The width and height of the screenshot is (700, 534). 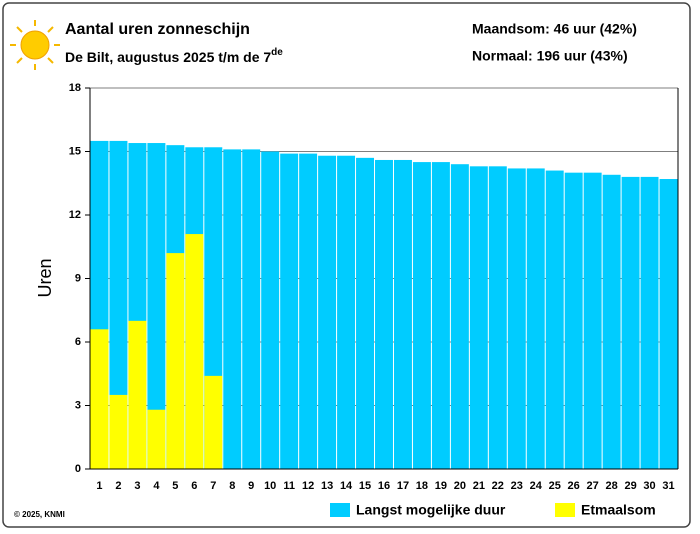 What do you see at coordinates (668, 486) in the screenshot?
I see `x-tick-label: 31` at bounding box center [668, 486].